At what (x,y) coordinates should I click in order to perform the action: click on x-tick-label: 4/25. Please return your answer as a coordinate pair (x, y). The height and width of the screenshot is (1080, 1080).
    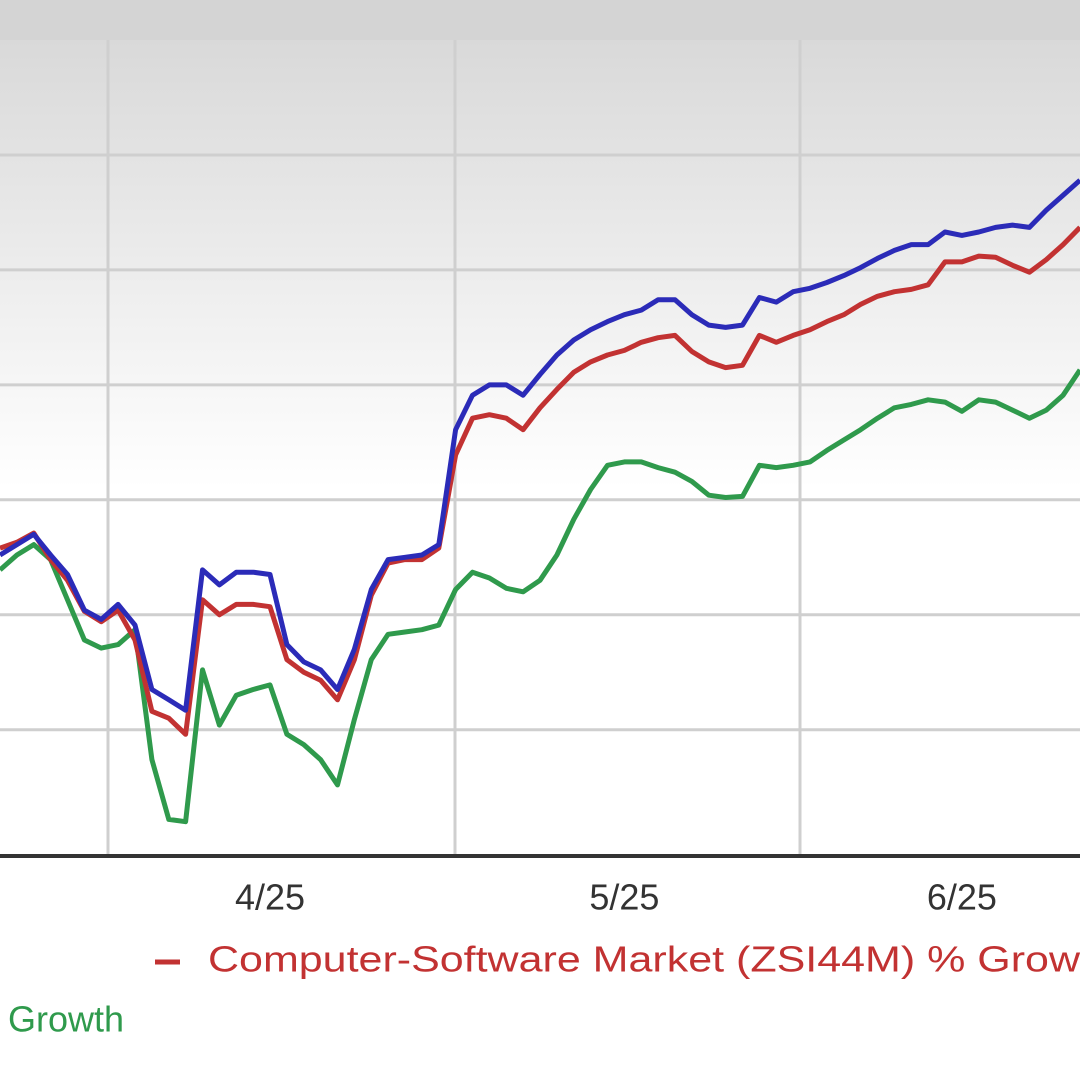
    Looking at the image, I should click on (270, 897).